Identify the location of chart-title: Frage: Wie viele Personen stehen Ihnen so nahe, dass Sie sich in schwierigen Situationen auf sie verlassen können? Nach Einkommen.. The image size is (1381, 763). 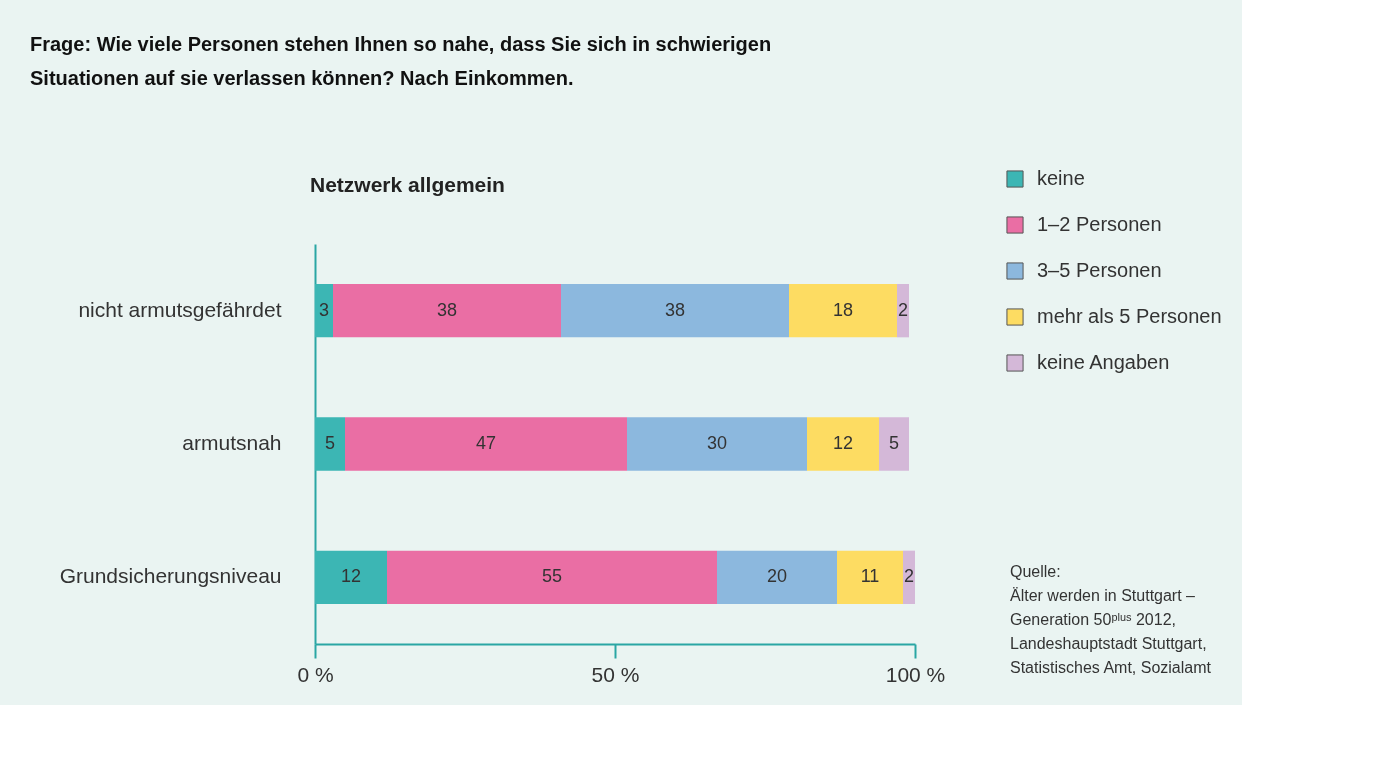
(401, 61).